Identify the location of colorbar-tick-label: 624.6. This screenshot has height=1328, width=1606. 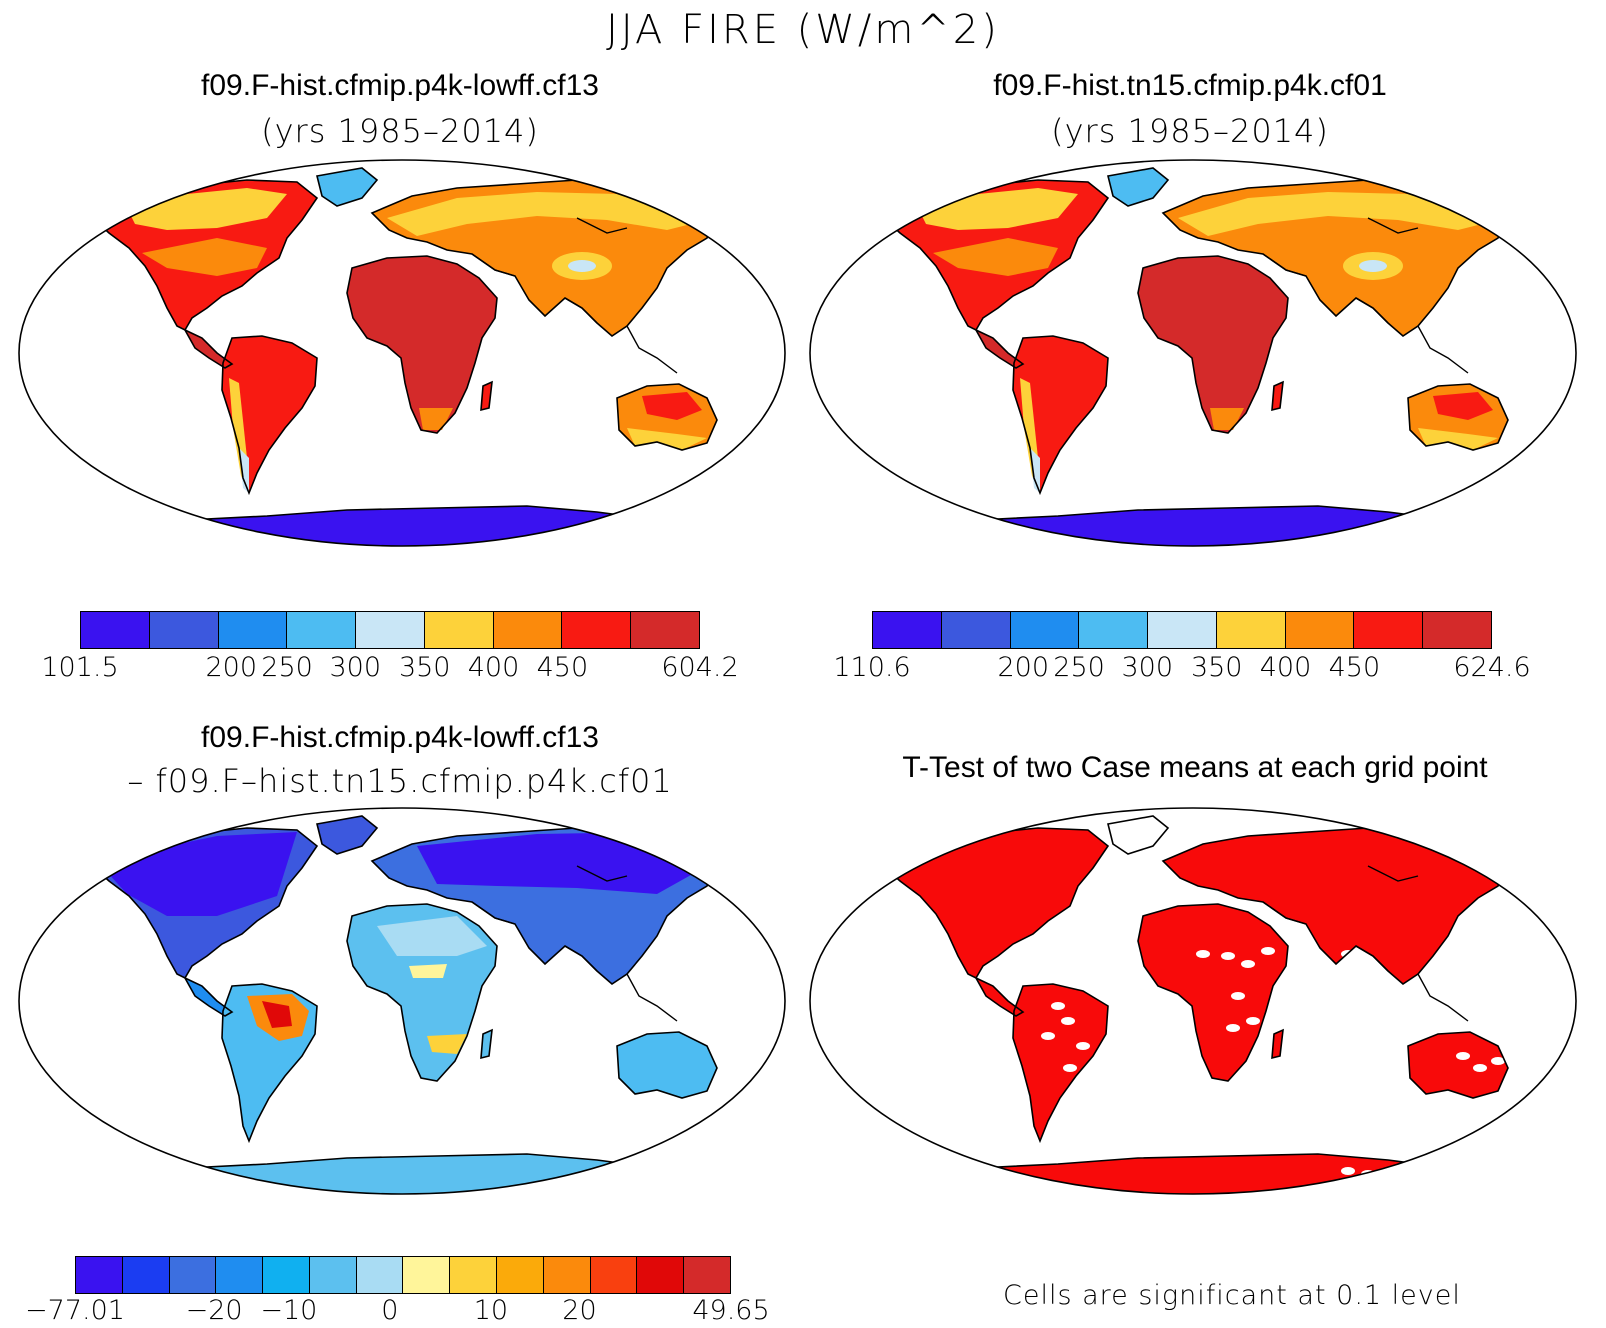
(1492, 667).